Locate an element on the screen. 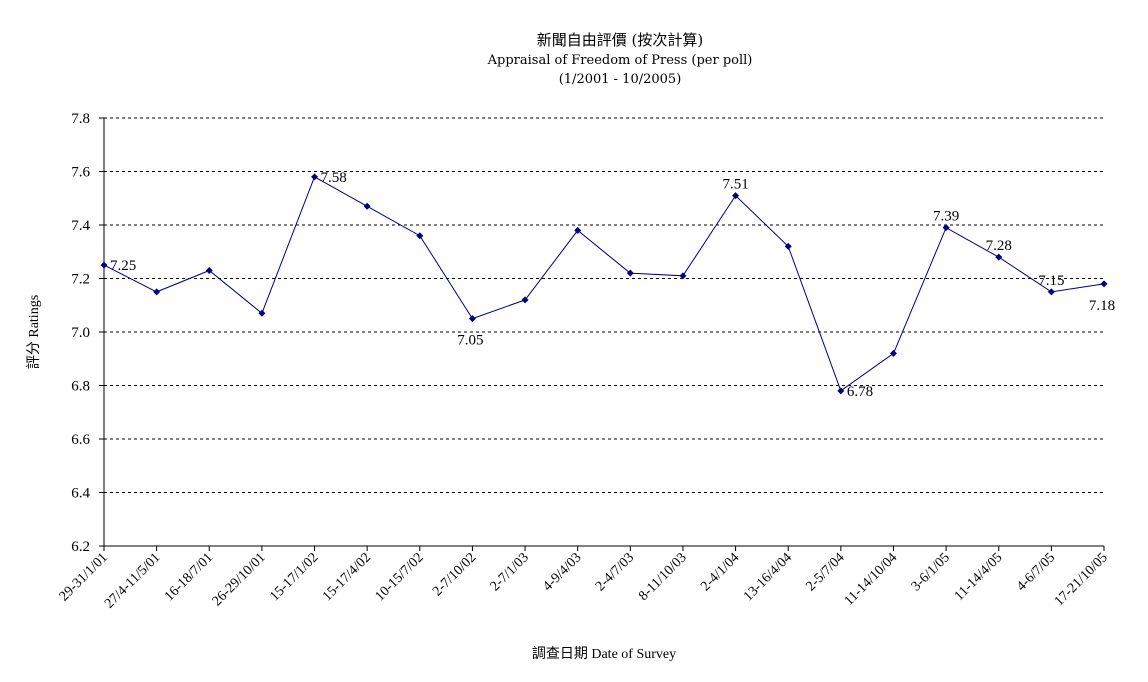  x-tick-label: 8-11/10/03 is located at coordinates (663, 577).